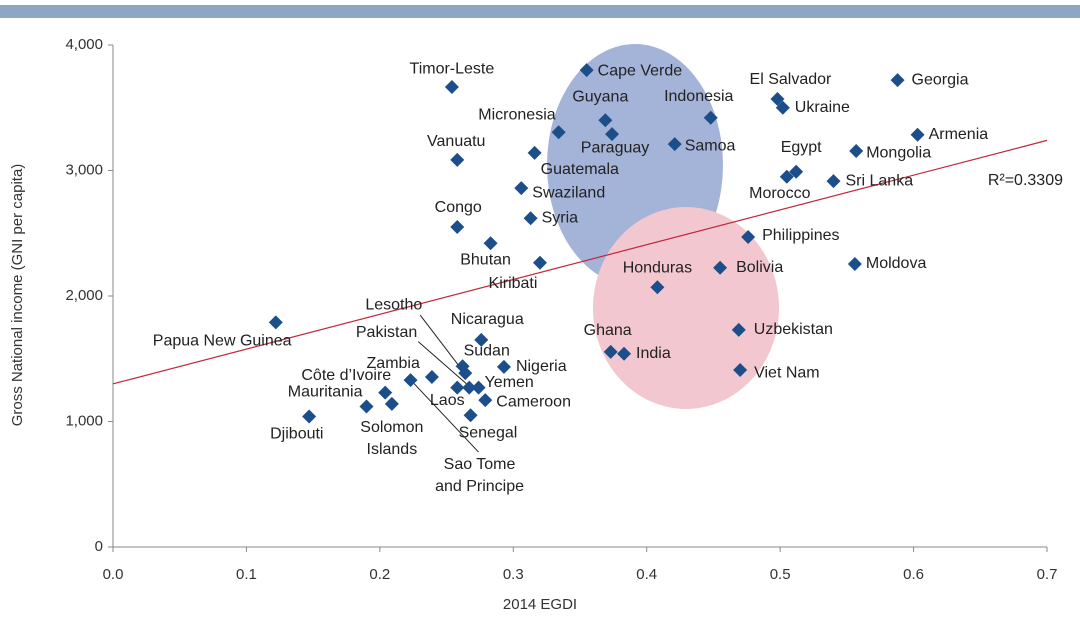  What do you see at coordinates (791, 79) in the screenshot?
I see `point-label: El Salvador` at bounding box center [791, 79].